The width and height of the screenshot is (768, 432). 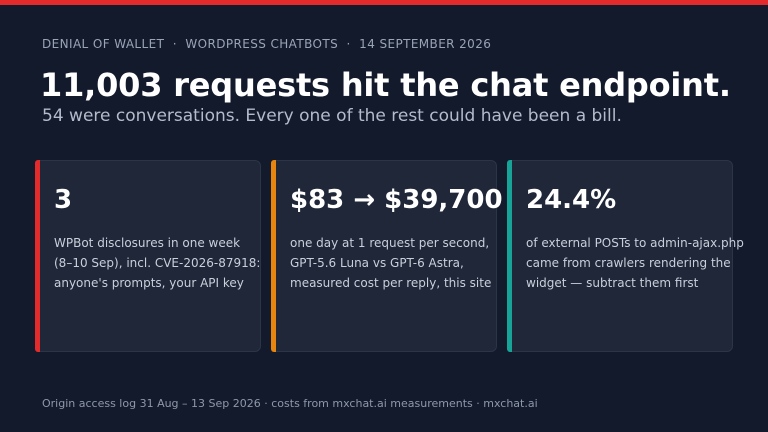 I want to click on card-description-line: (8–10 Sep), incl. CVE-2026-87918:, so click(x=157, y=263).